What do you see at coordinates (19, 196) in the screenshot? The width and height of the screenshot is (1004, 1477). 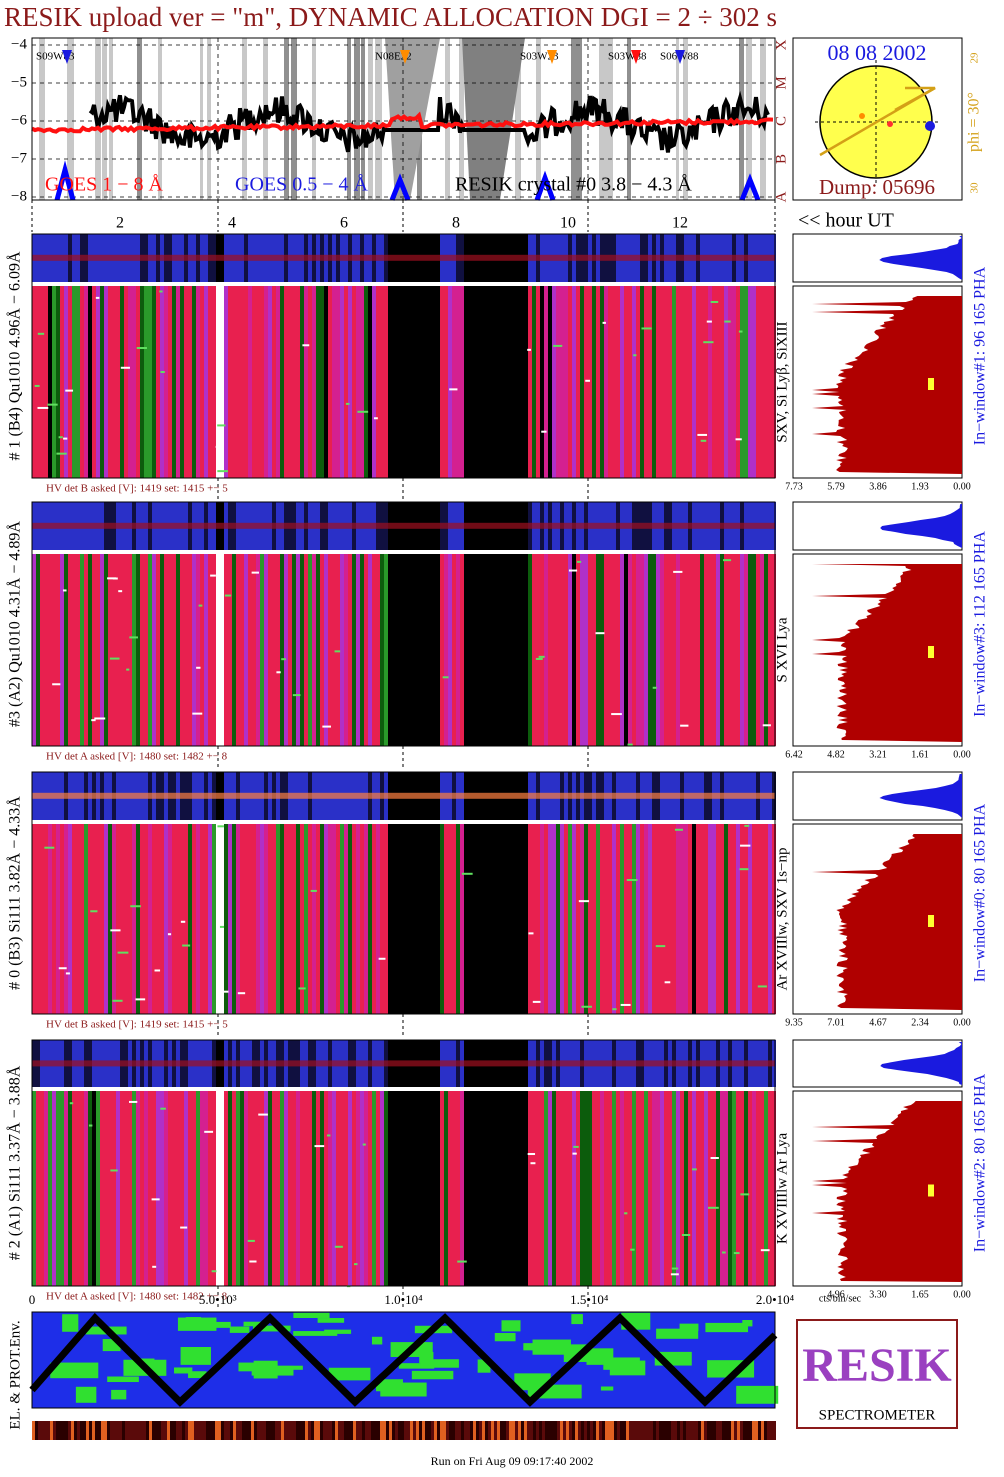 I see `goes-y-tick-label: −8` at bounding box center [19, 196].